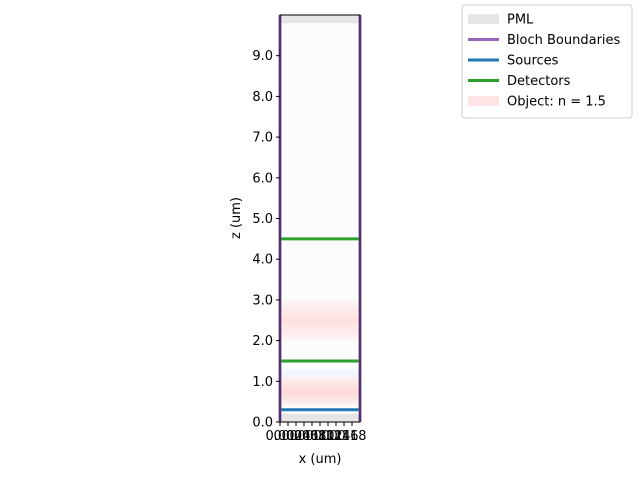  Describe the element at coordinates (262, 97) in the screenshot. I see `y-tick-label: 8.0` at that location.